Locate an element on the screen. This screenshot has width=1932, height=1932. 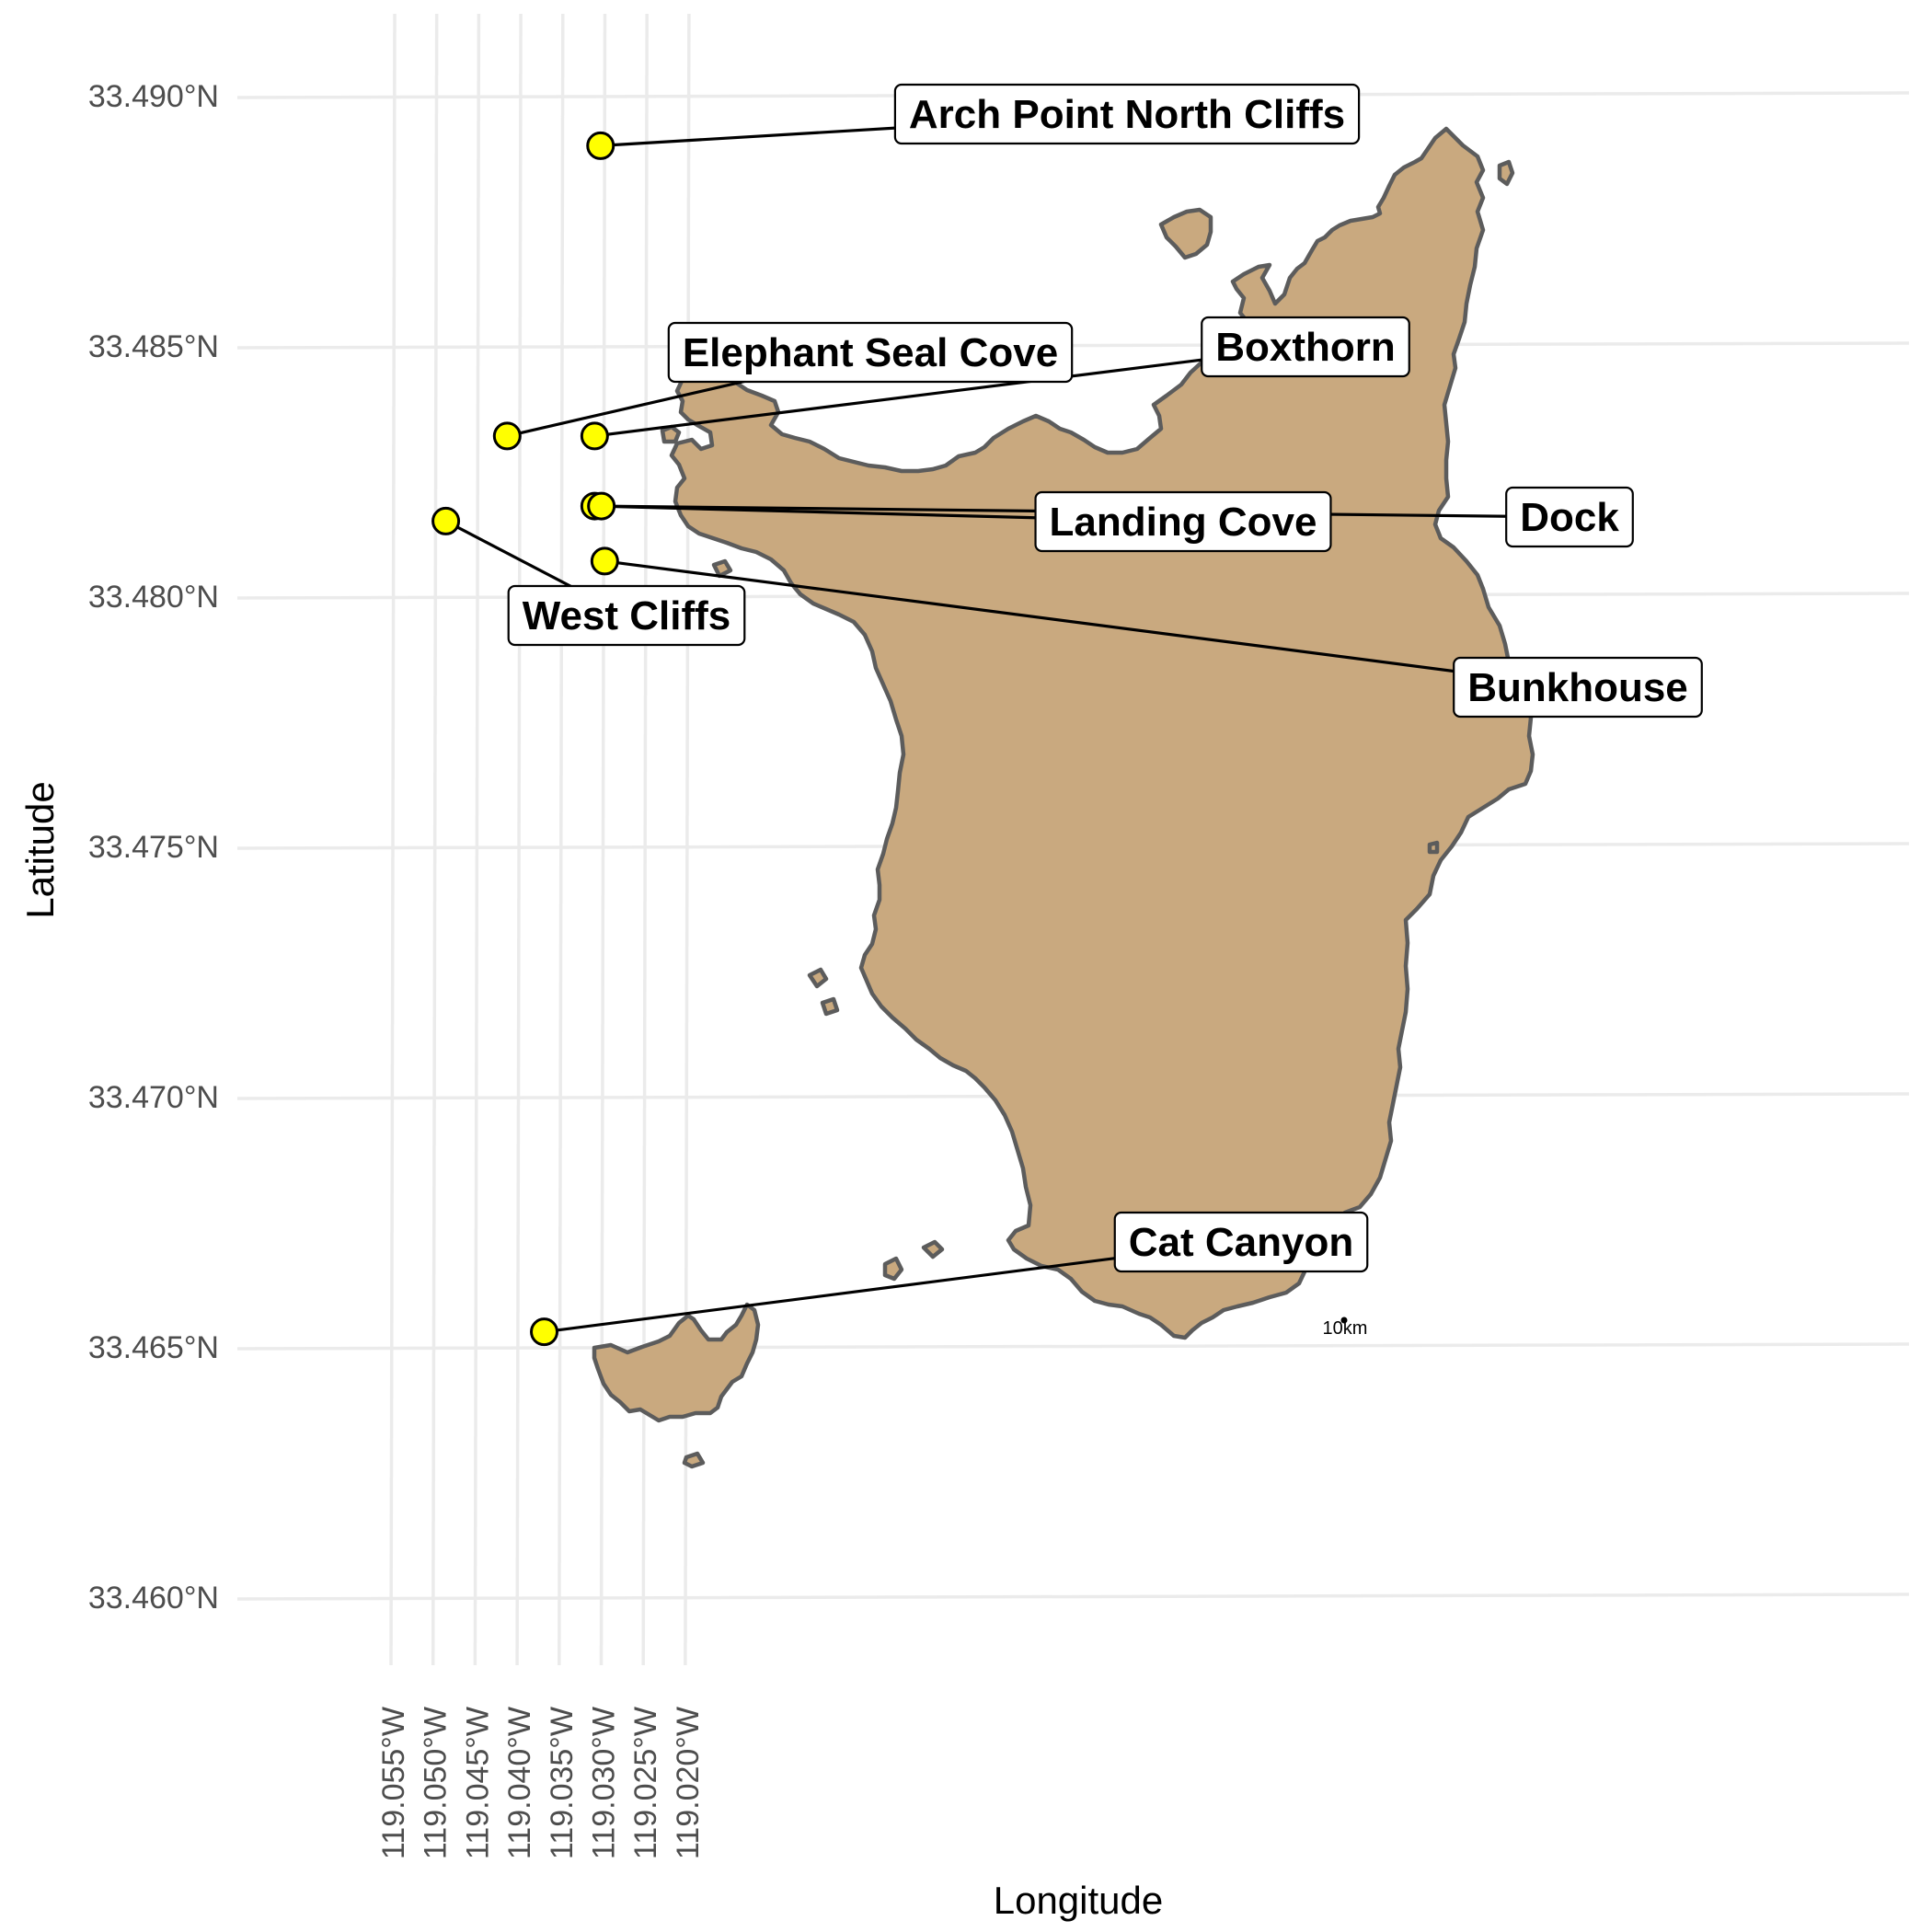
x-tick-label: 119.020°W is located at coordinates (688, 1783).